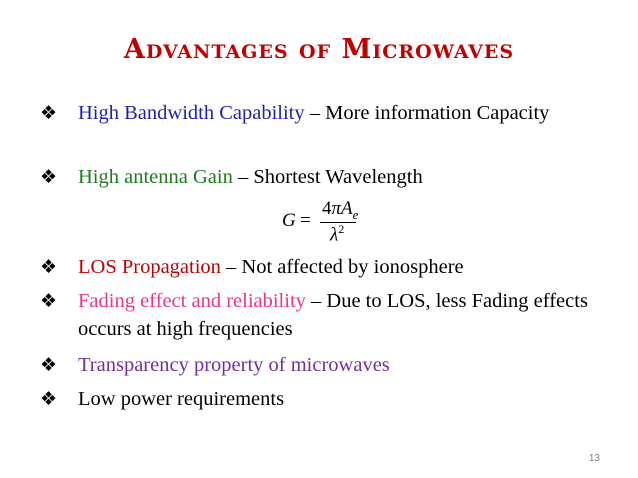 This screenshot has height=478, width=638. Describe the element at coordinates (427, 113) in the screenshot. I see `bullet-text: – More information Capacity` at that location.